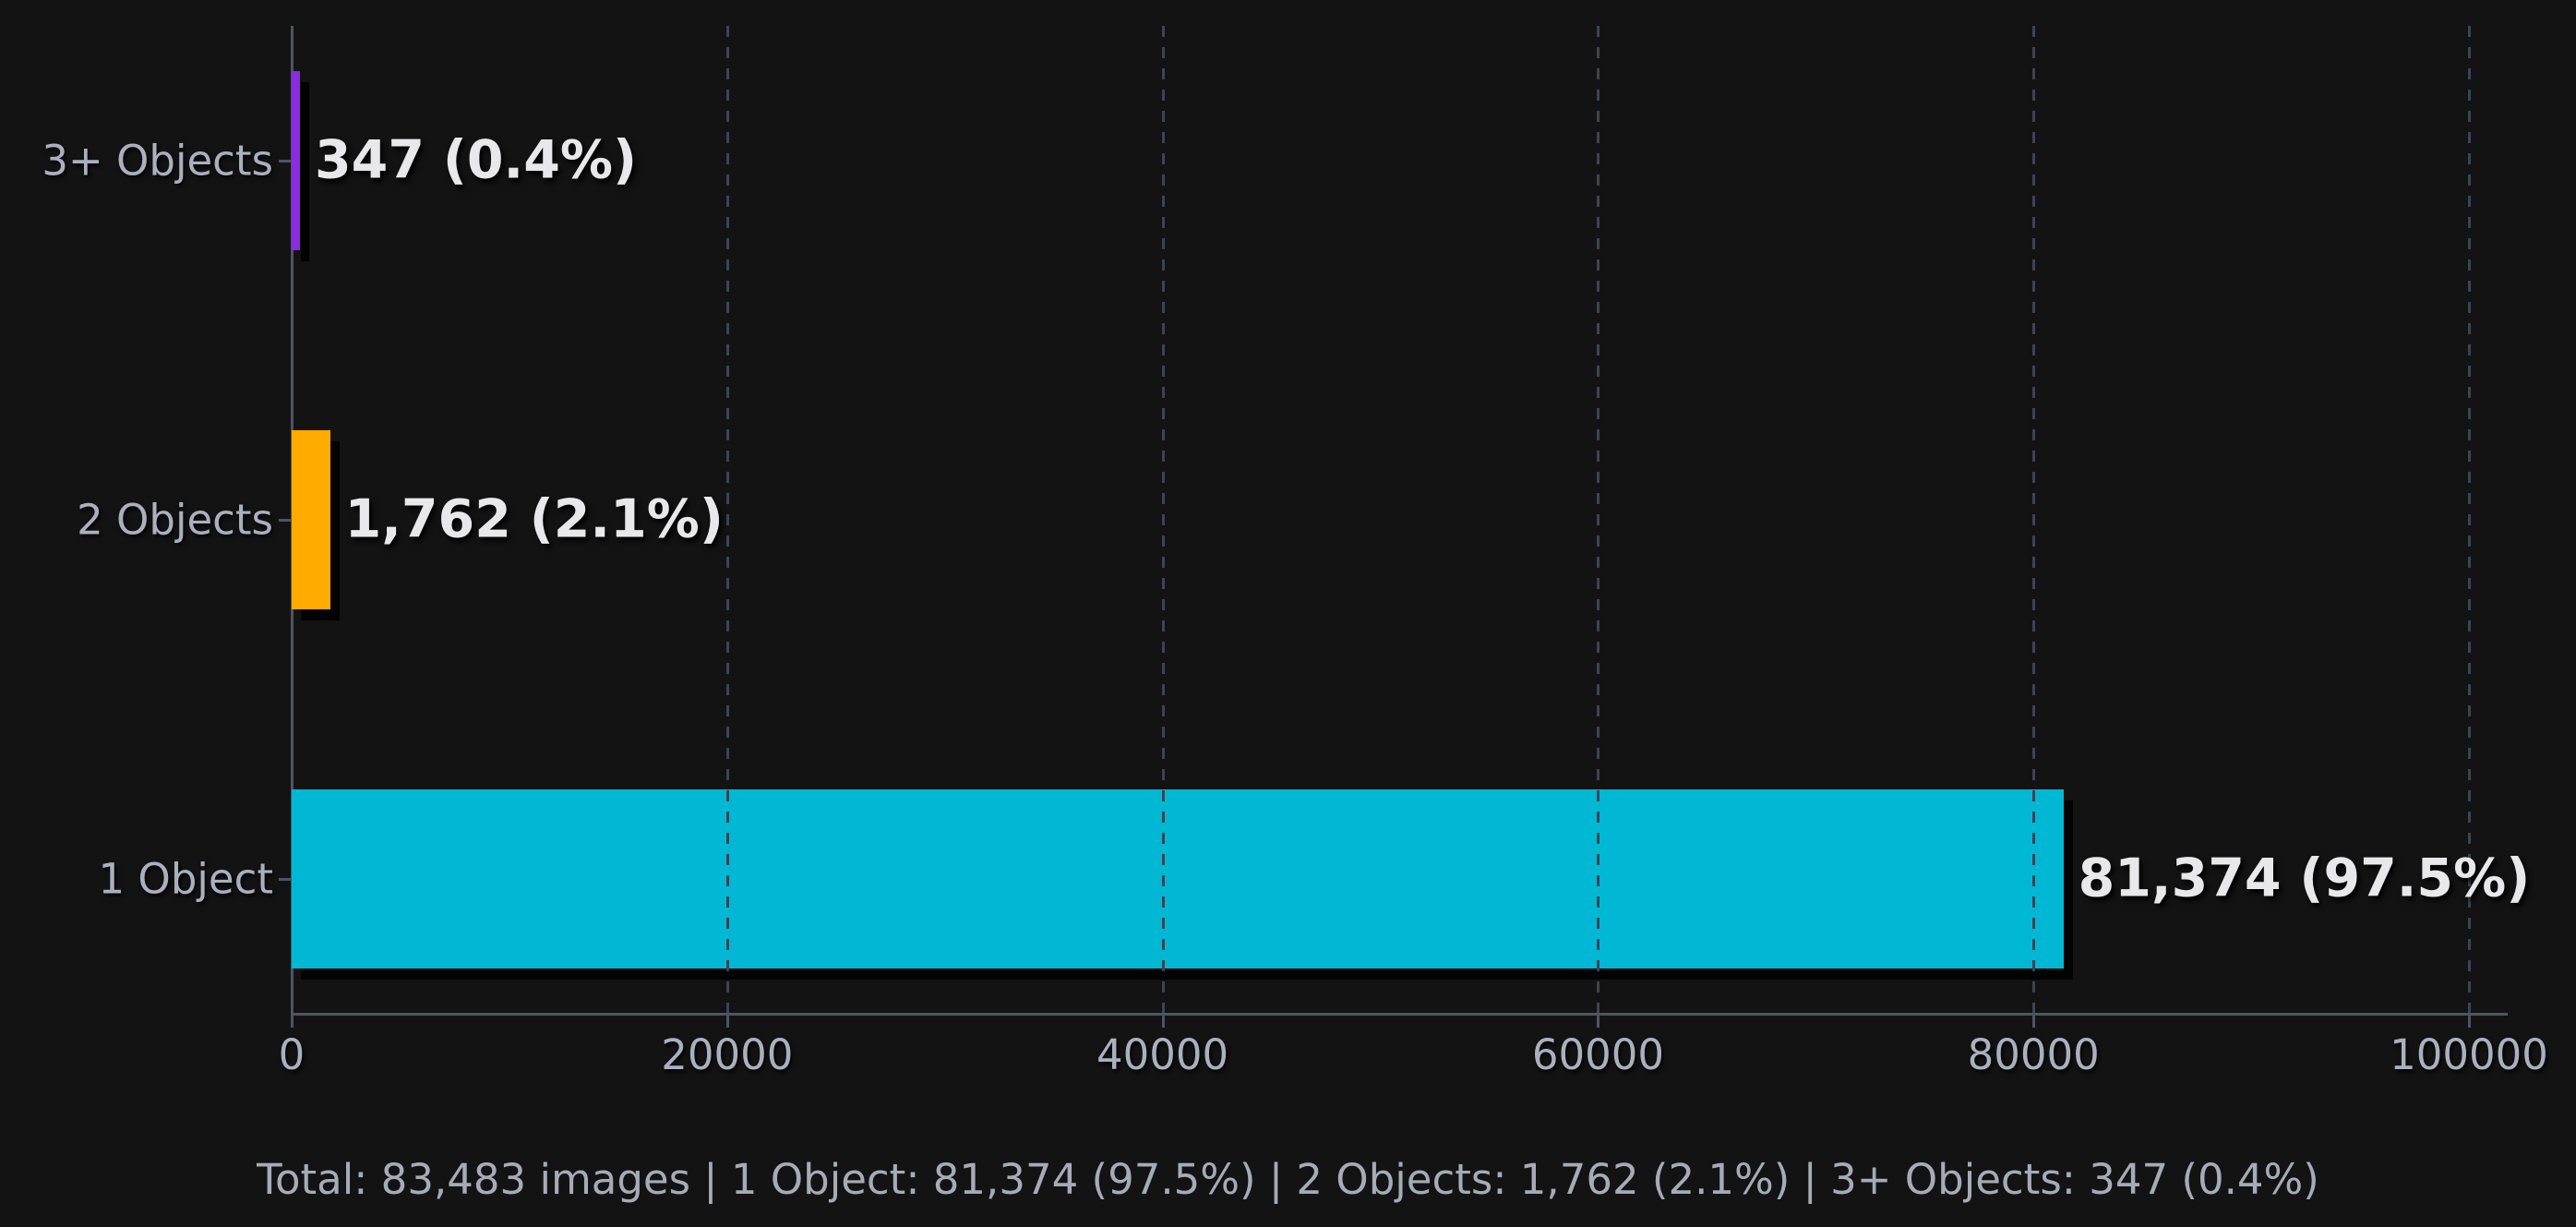 The height and width of the screenshot is (1227, 2576). Describe the element at coordinates (296, 161) in the screenshot. I see `bar-3-objects` at that location.